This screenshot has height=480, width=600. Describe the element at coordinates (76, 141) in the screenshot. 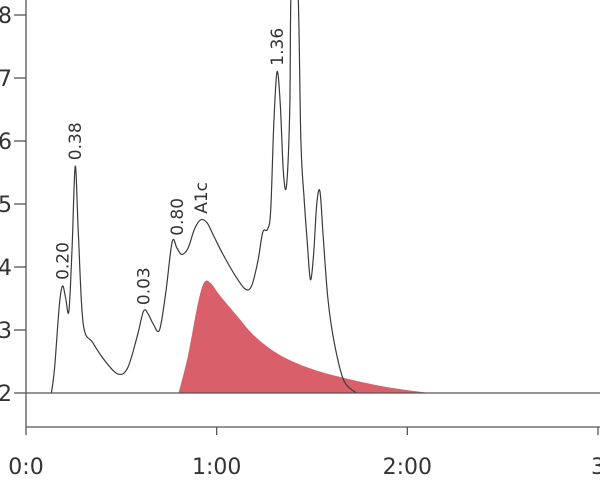

I see `peak-label-1: 0.38` at that location.